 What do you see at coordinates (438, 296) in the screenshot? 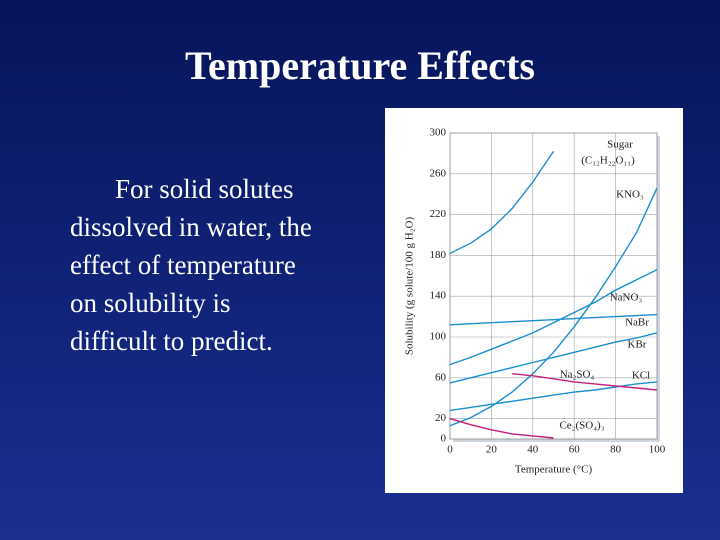
I see `y-tick-label: 140` at bounding box center [438, 296].